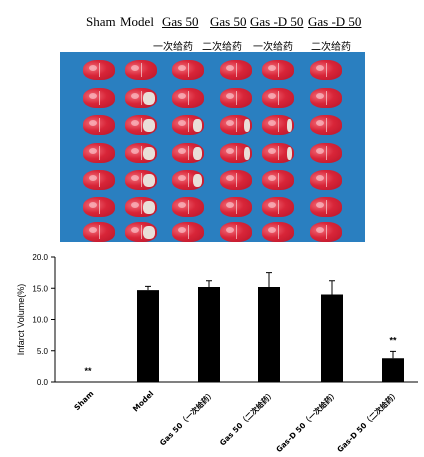 The width and height of the screenshot is (424, 457). I want to click on y-tick-label: 0.0, so click(43, 382).